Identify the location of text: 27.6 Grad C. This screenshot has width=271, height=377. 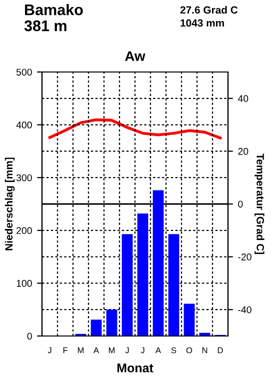
(209, 10).